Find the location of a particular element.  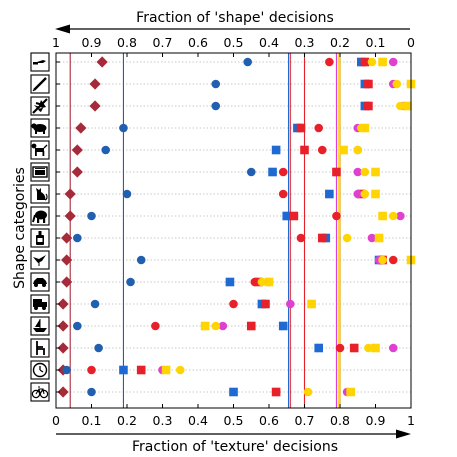

marker-darkblue-elephant is located at coordinates (91, 216).